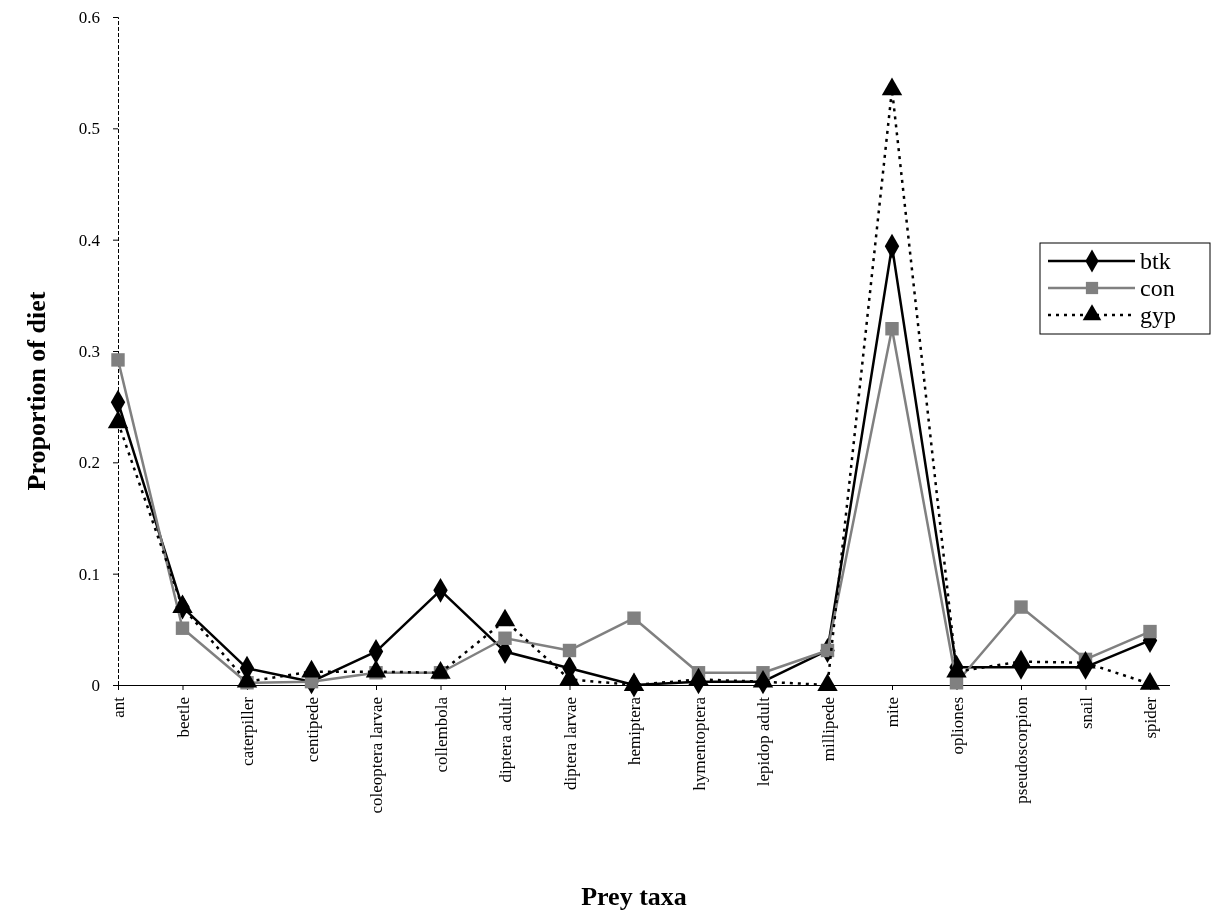 Image resolution: width=1211 pixels, height=918 pixels. What do you see at coordinates (699, 743) in the screenshot?
I see `x-tick-label: hymentoptera` at bounding box center [699, 743].